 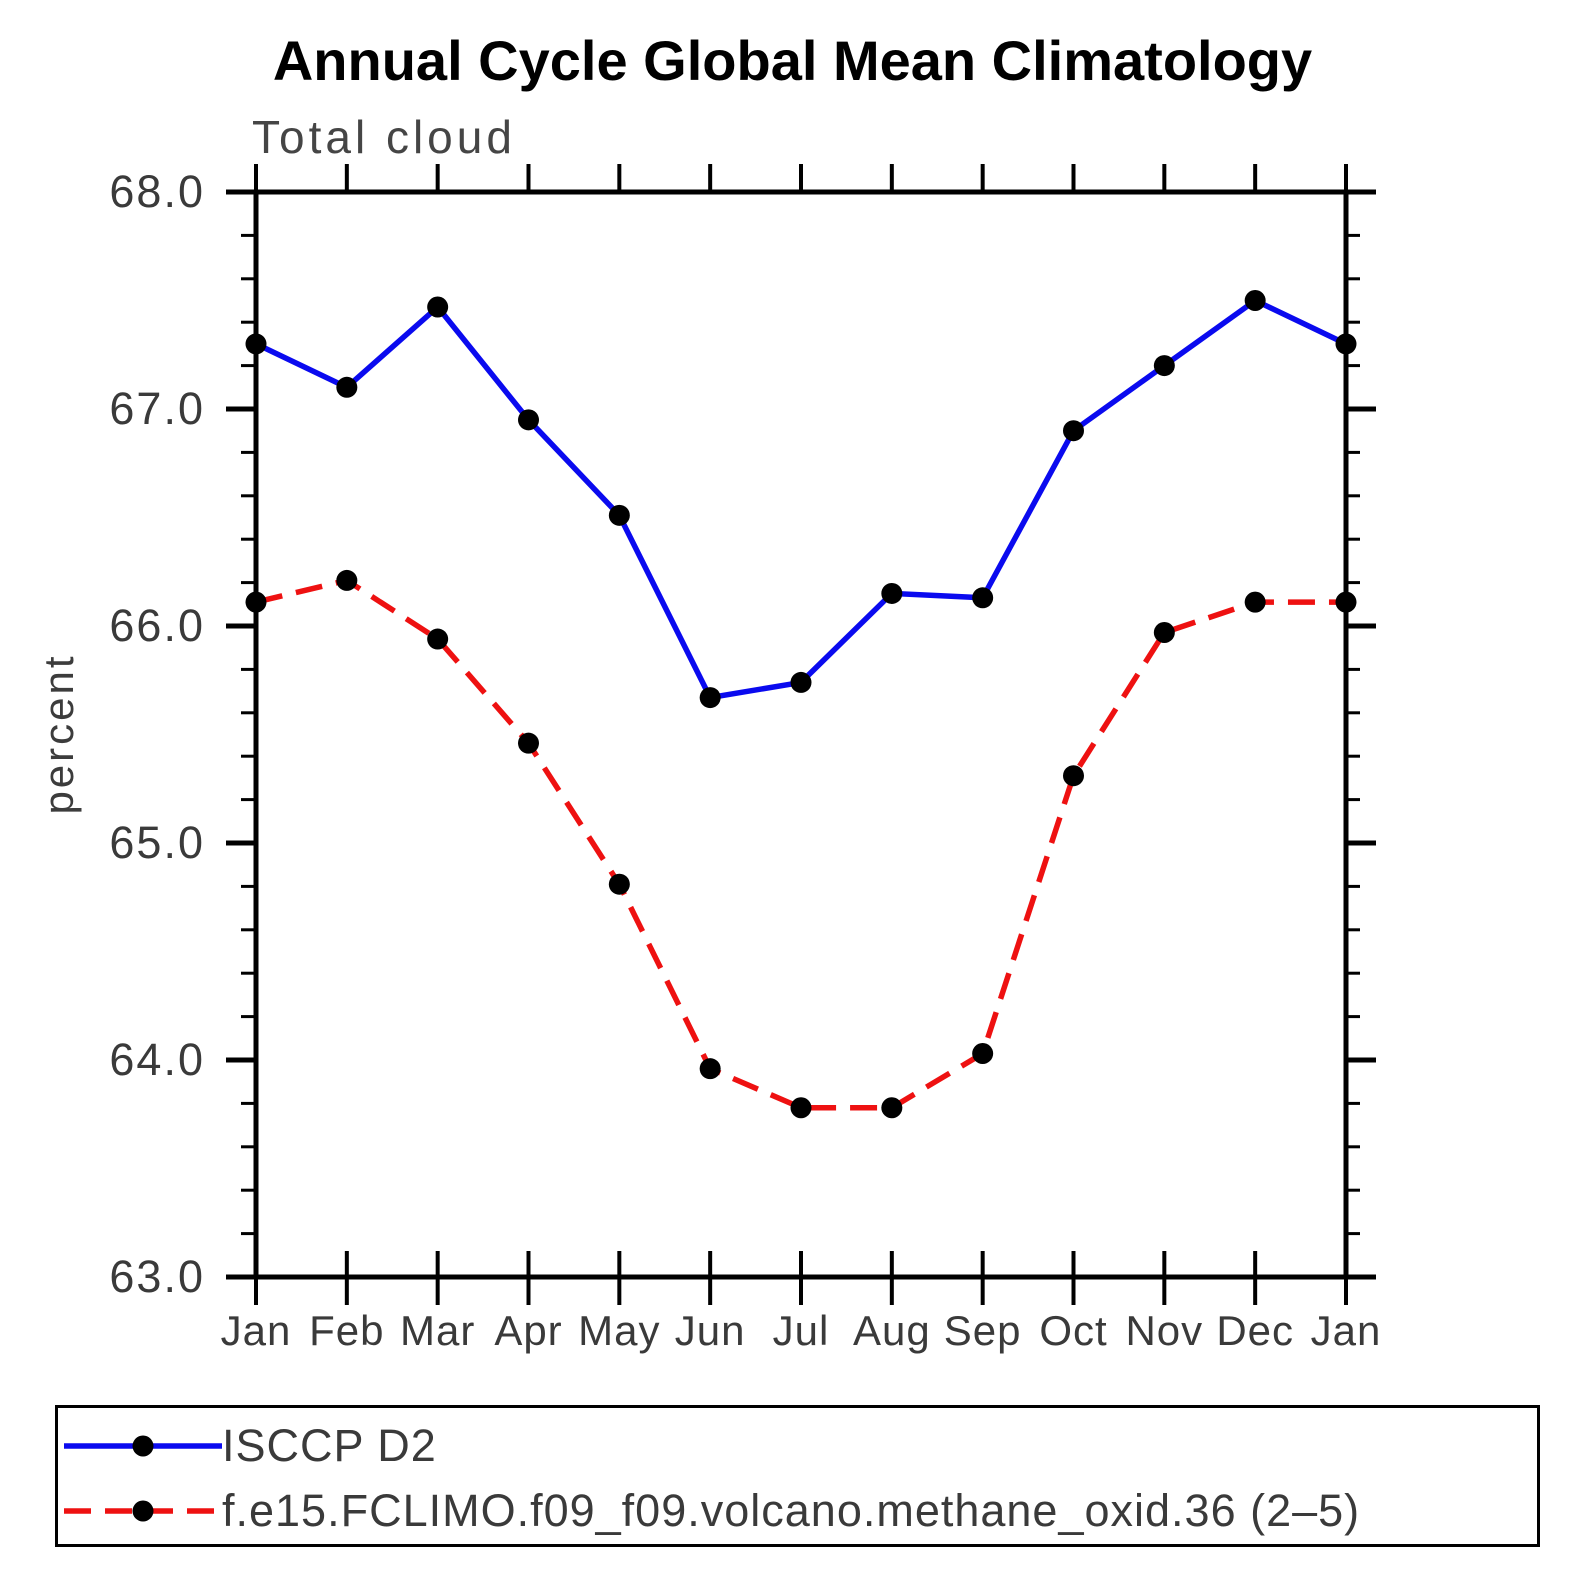 I want to click on svg-text: 65.0, so click(x=157, y=842).